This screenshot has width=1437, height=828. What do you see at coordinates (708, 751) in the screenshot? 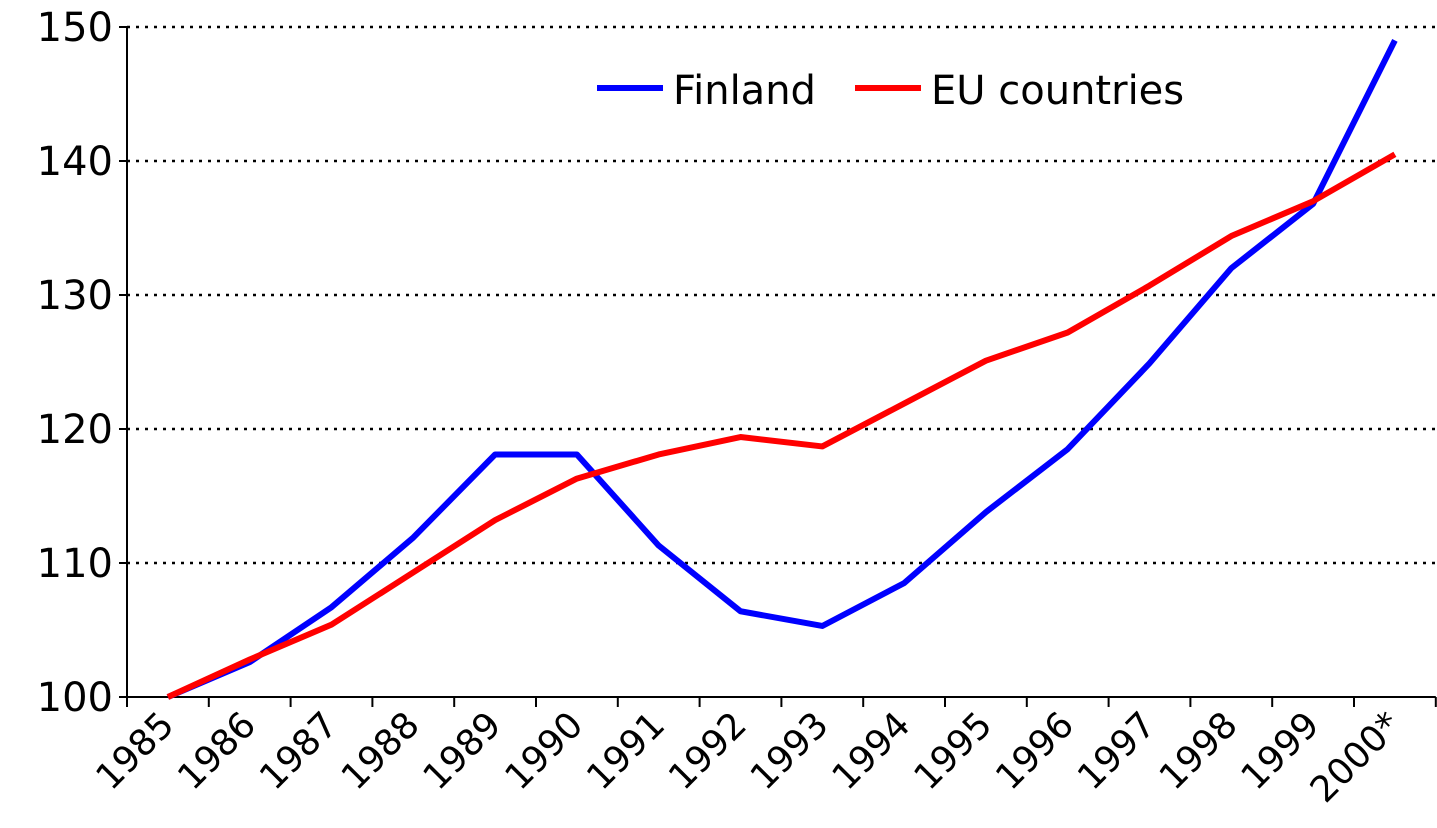
I see `x-tick-label: 1992` at bounding box center [708, 751].